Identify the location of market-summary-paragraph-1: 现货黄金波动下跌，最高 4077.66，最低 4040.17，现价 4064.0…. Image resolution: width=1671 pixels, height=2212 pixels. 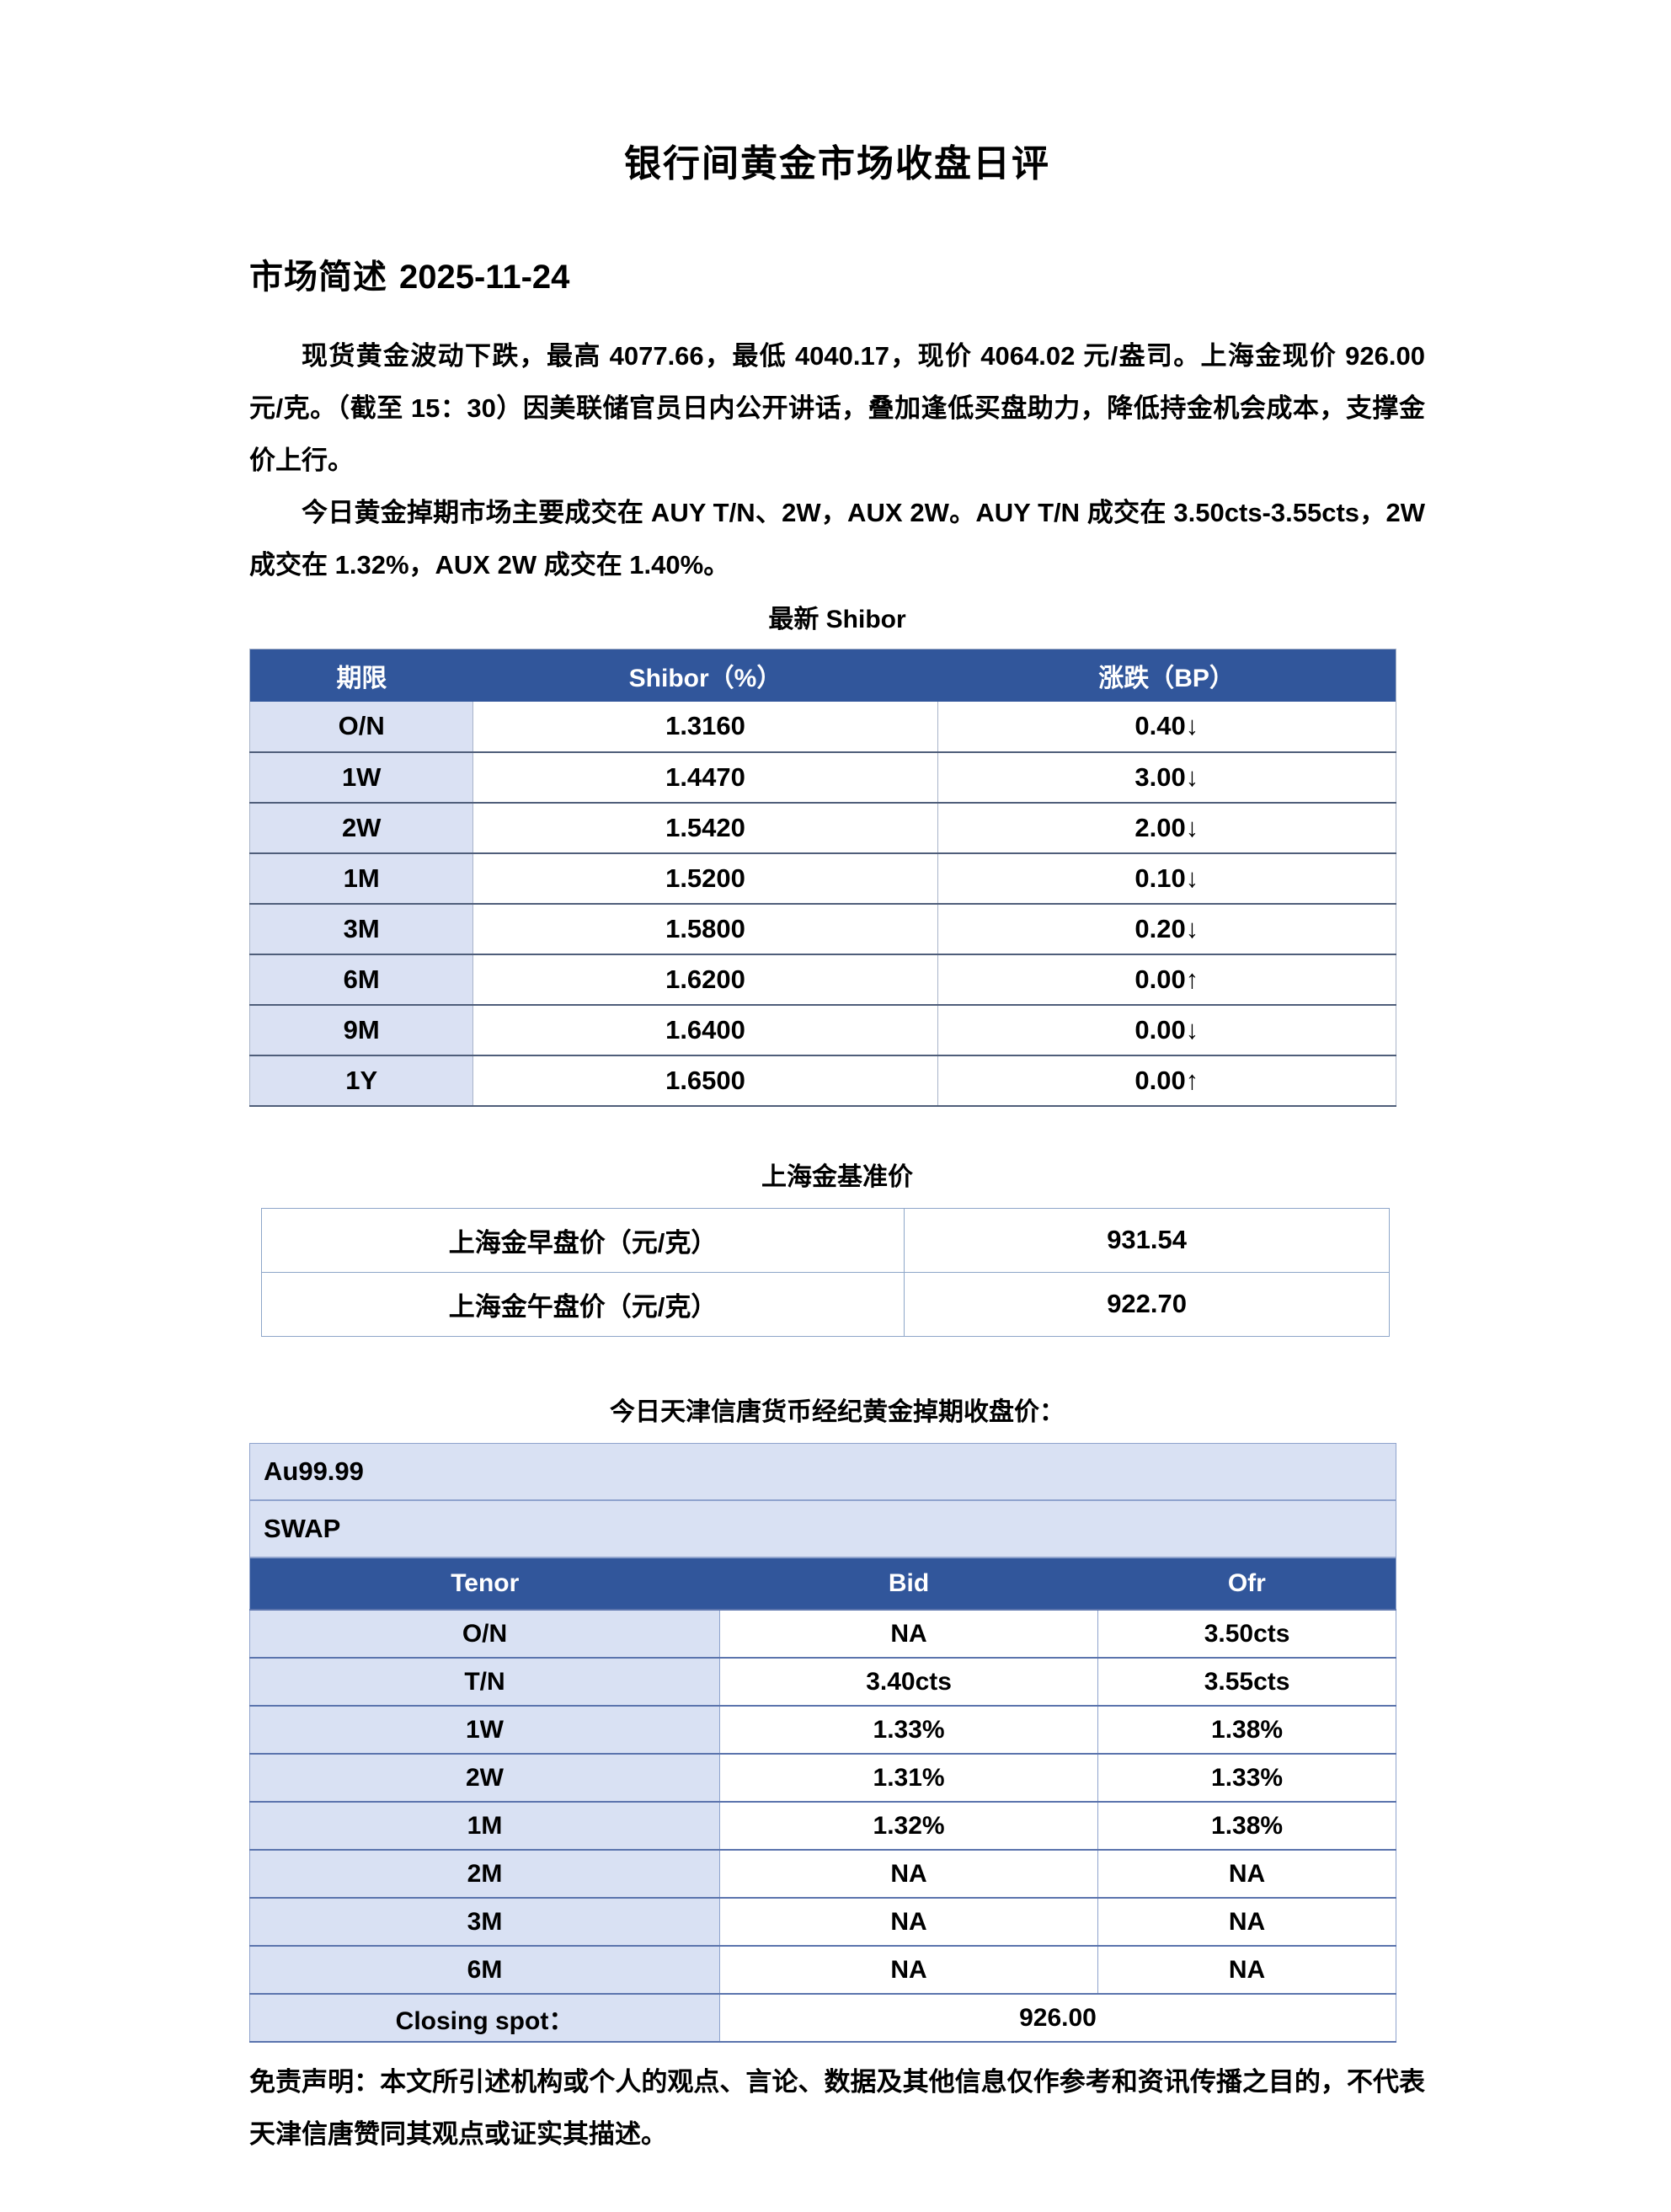
(837, 408).